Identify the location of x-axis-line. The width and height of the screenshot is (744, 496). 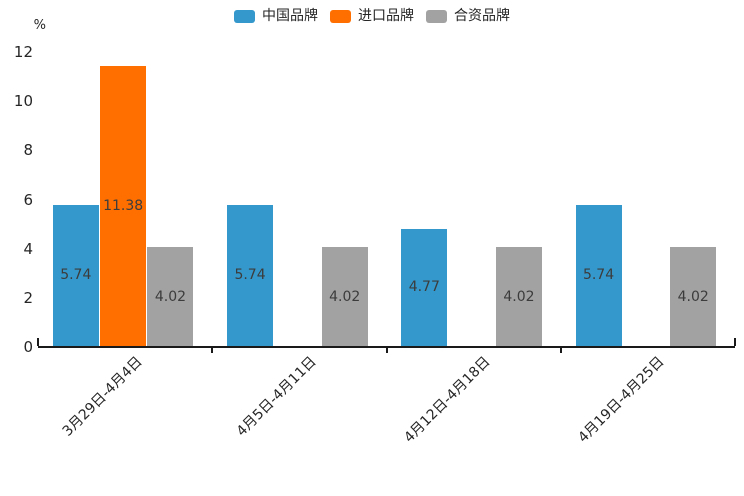
(386, 347).